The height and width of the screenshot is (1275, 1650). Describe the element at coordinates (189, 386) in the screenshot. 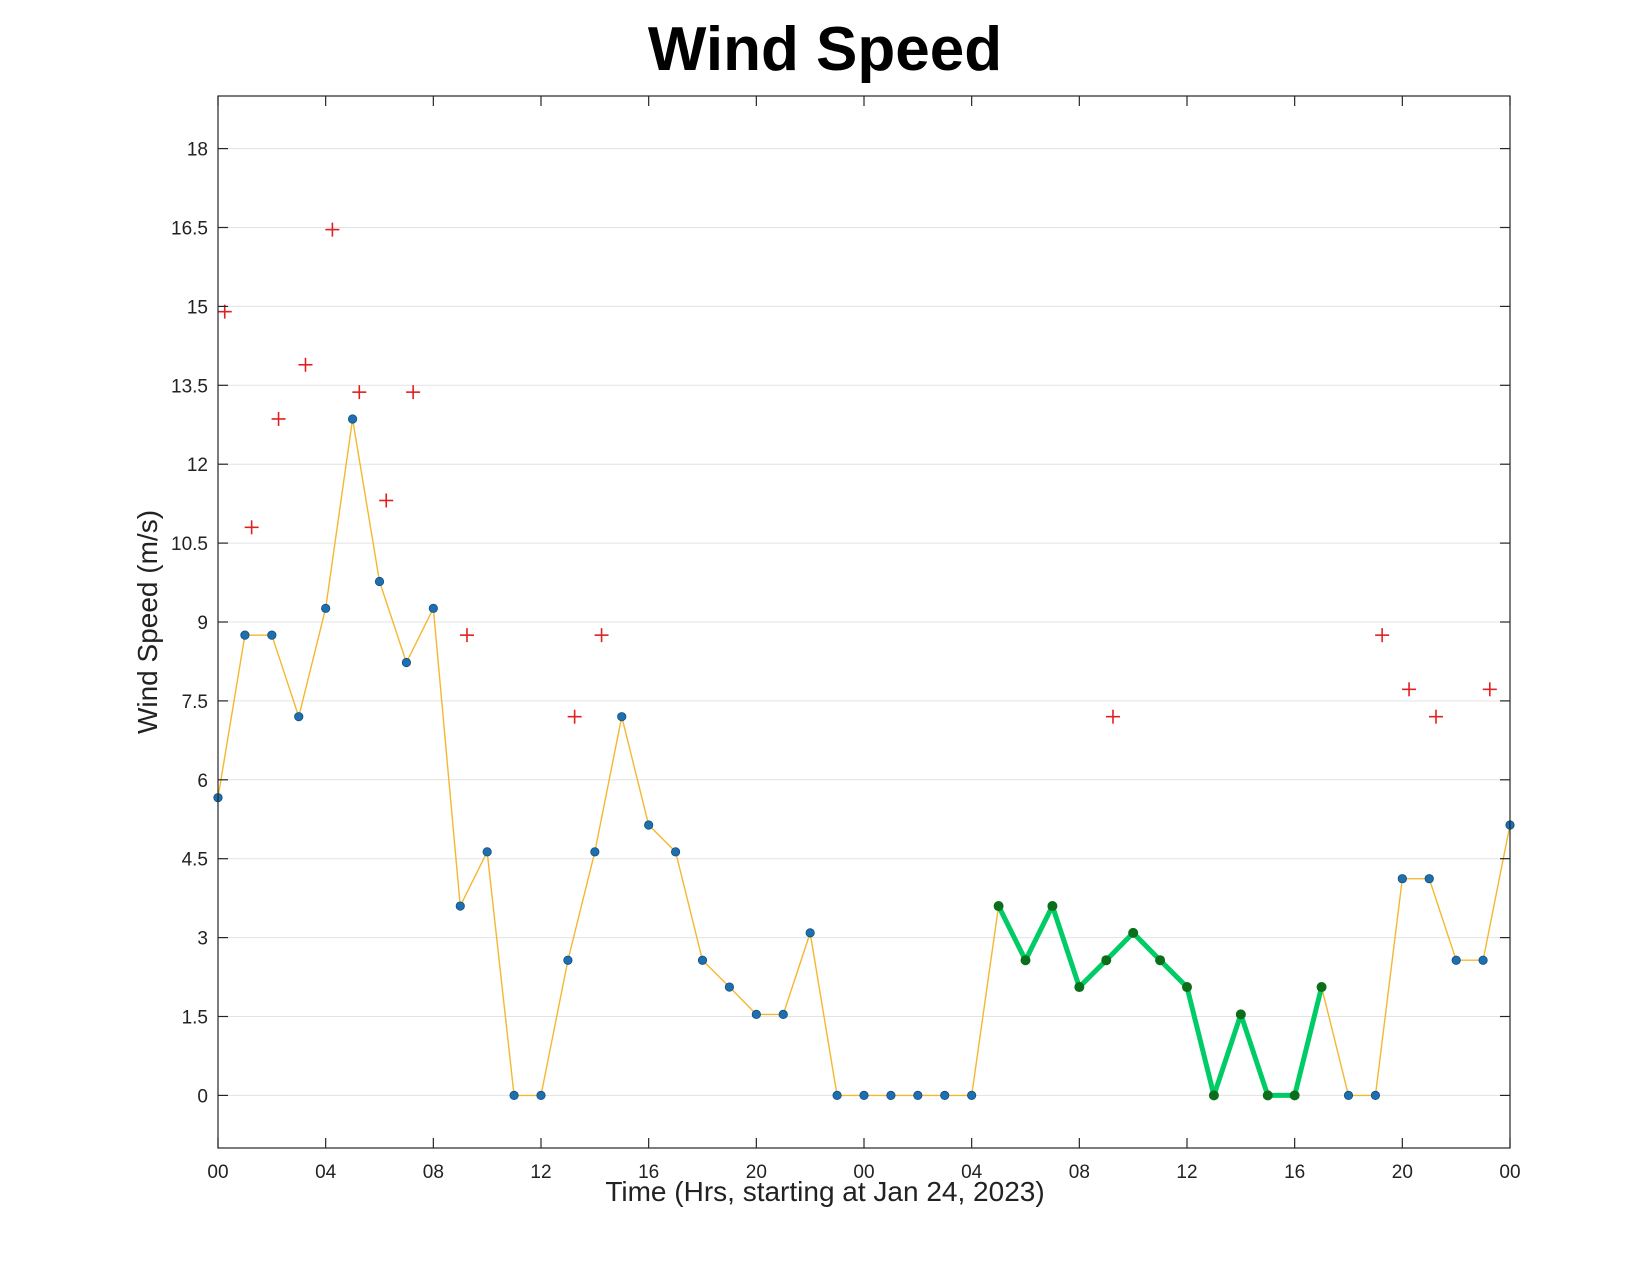

I see `y-tick-label: 13.5` at that location.